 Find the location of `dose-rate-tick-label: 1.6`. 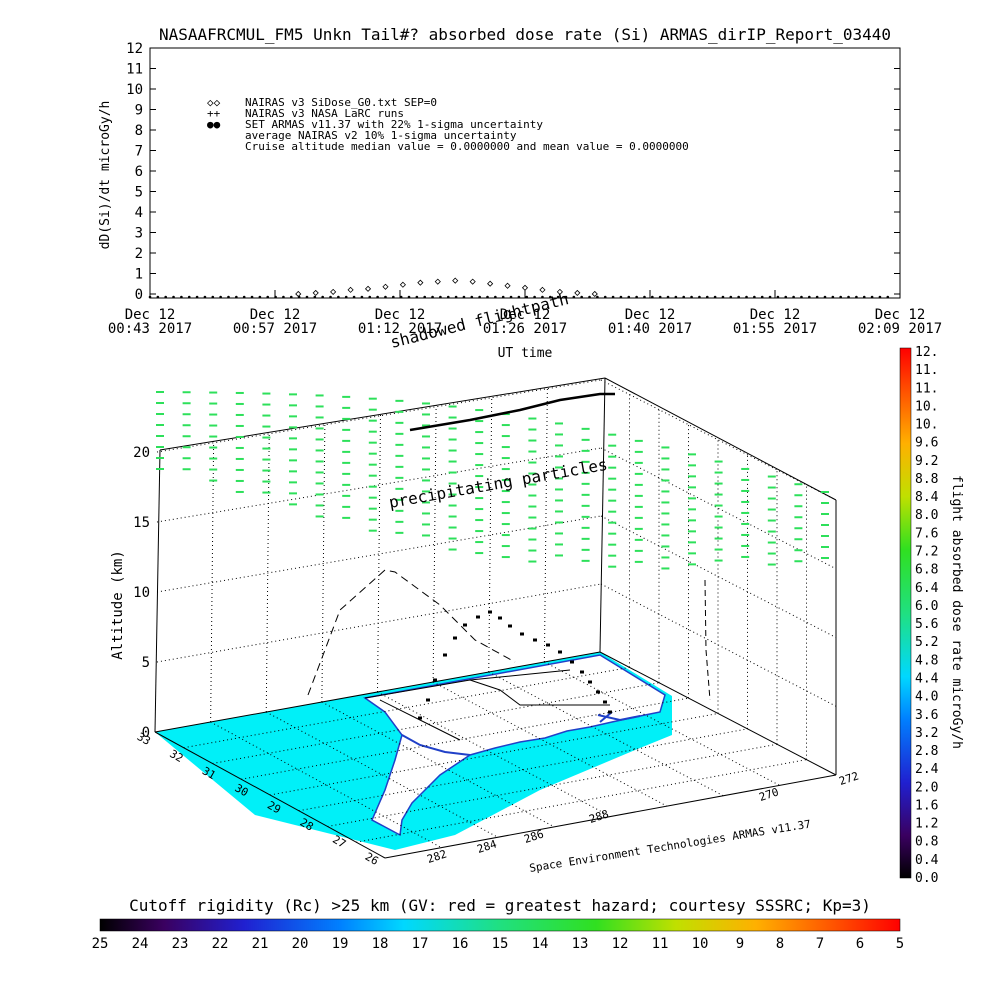

dose-rate-tick-label: 1.6 is located at coordinates (926, 805).